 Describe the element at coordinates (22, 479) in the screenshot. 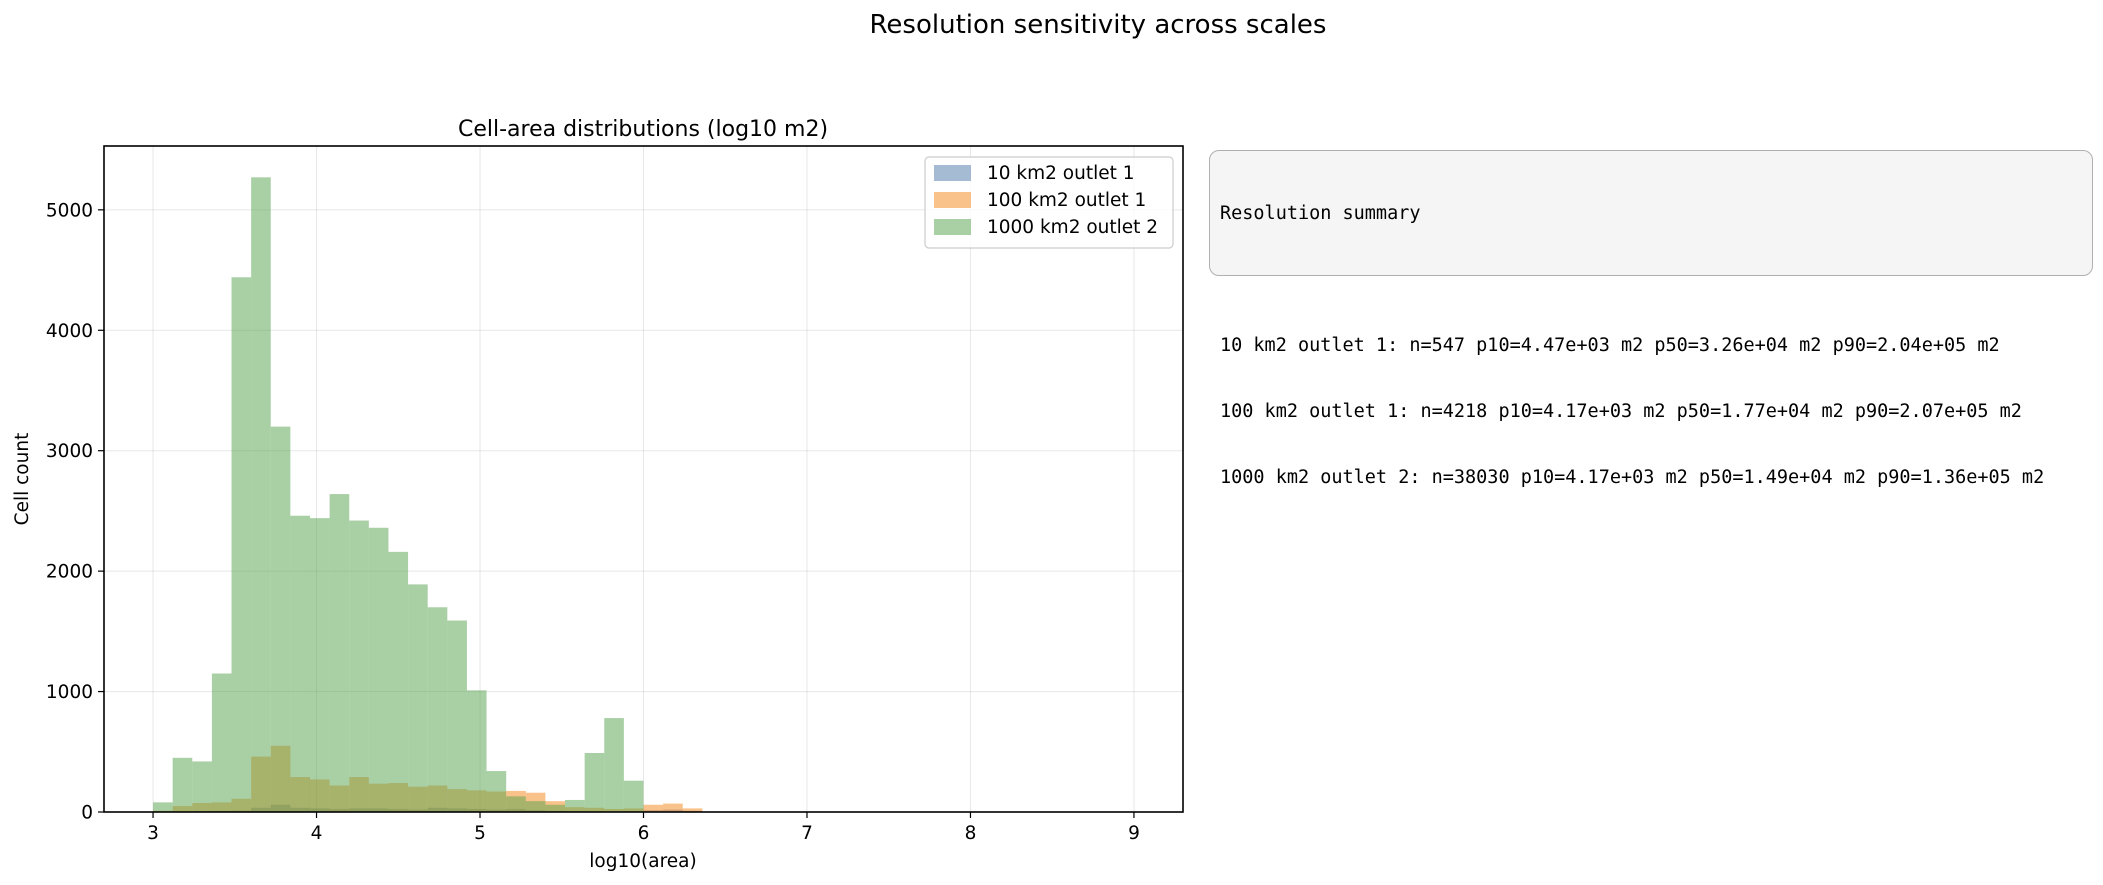

I see `y-axis-label: Cell count` at that location.